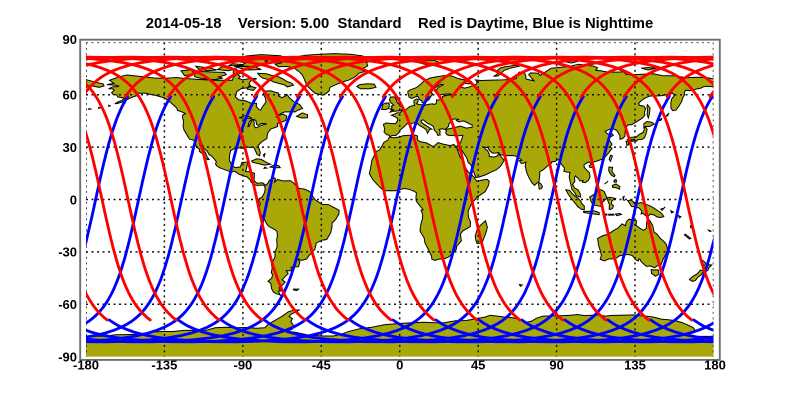 This screenshot has width=800, height=400. I want to click on svg-text: -30, so click(67, 252).